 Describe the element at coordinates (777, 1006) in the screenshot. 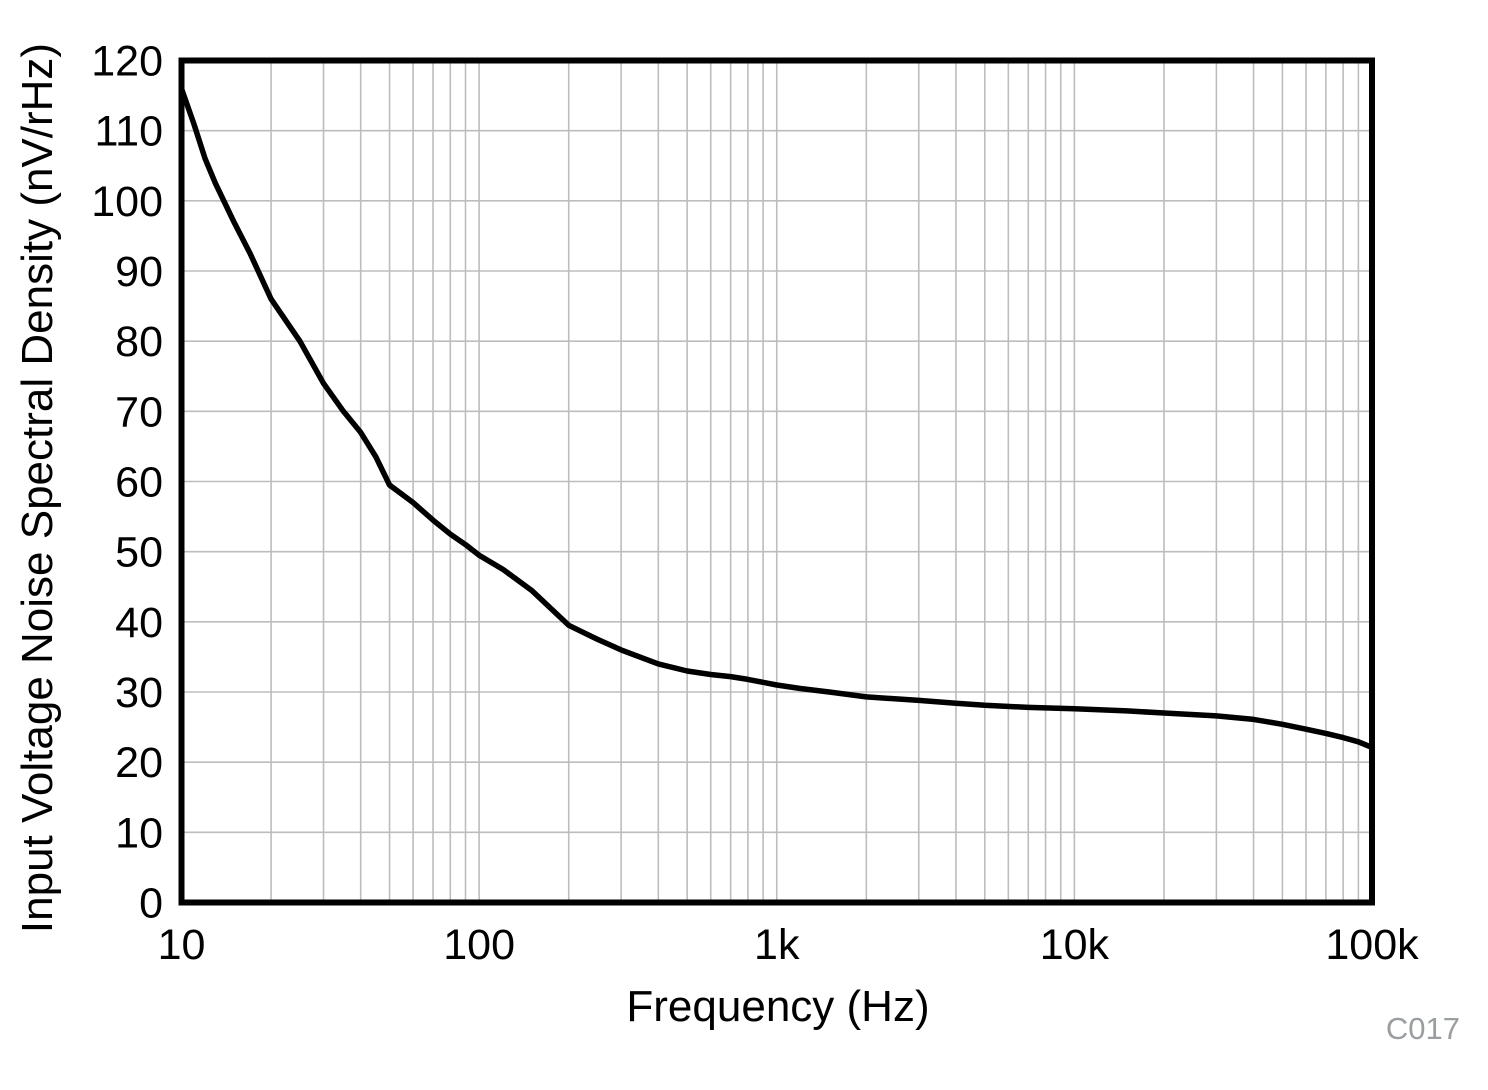

I see `x-axis-title: Frequency (Hz)` at that location.